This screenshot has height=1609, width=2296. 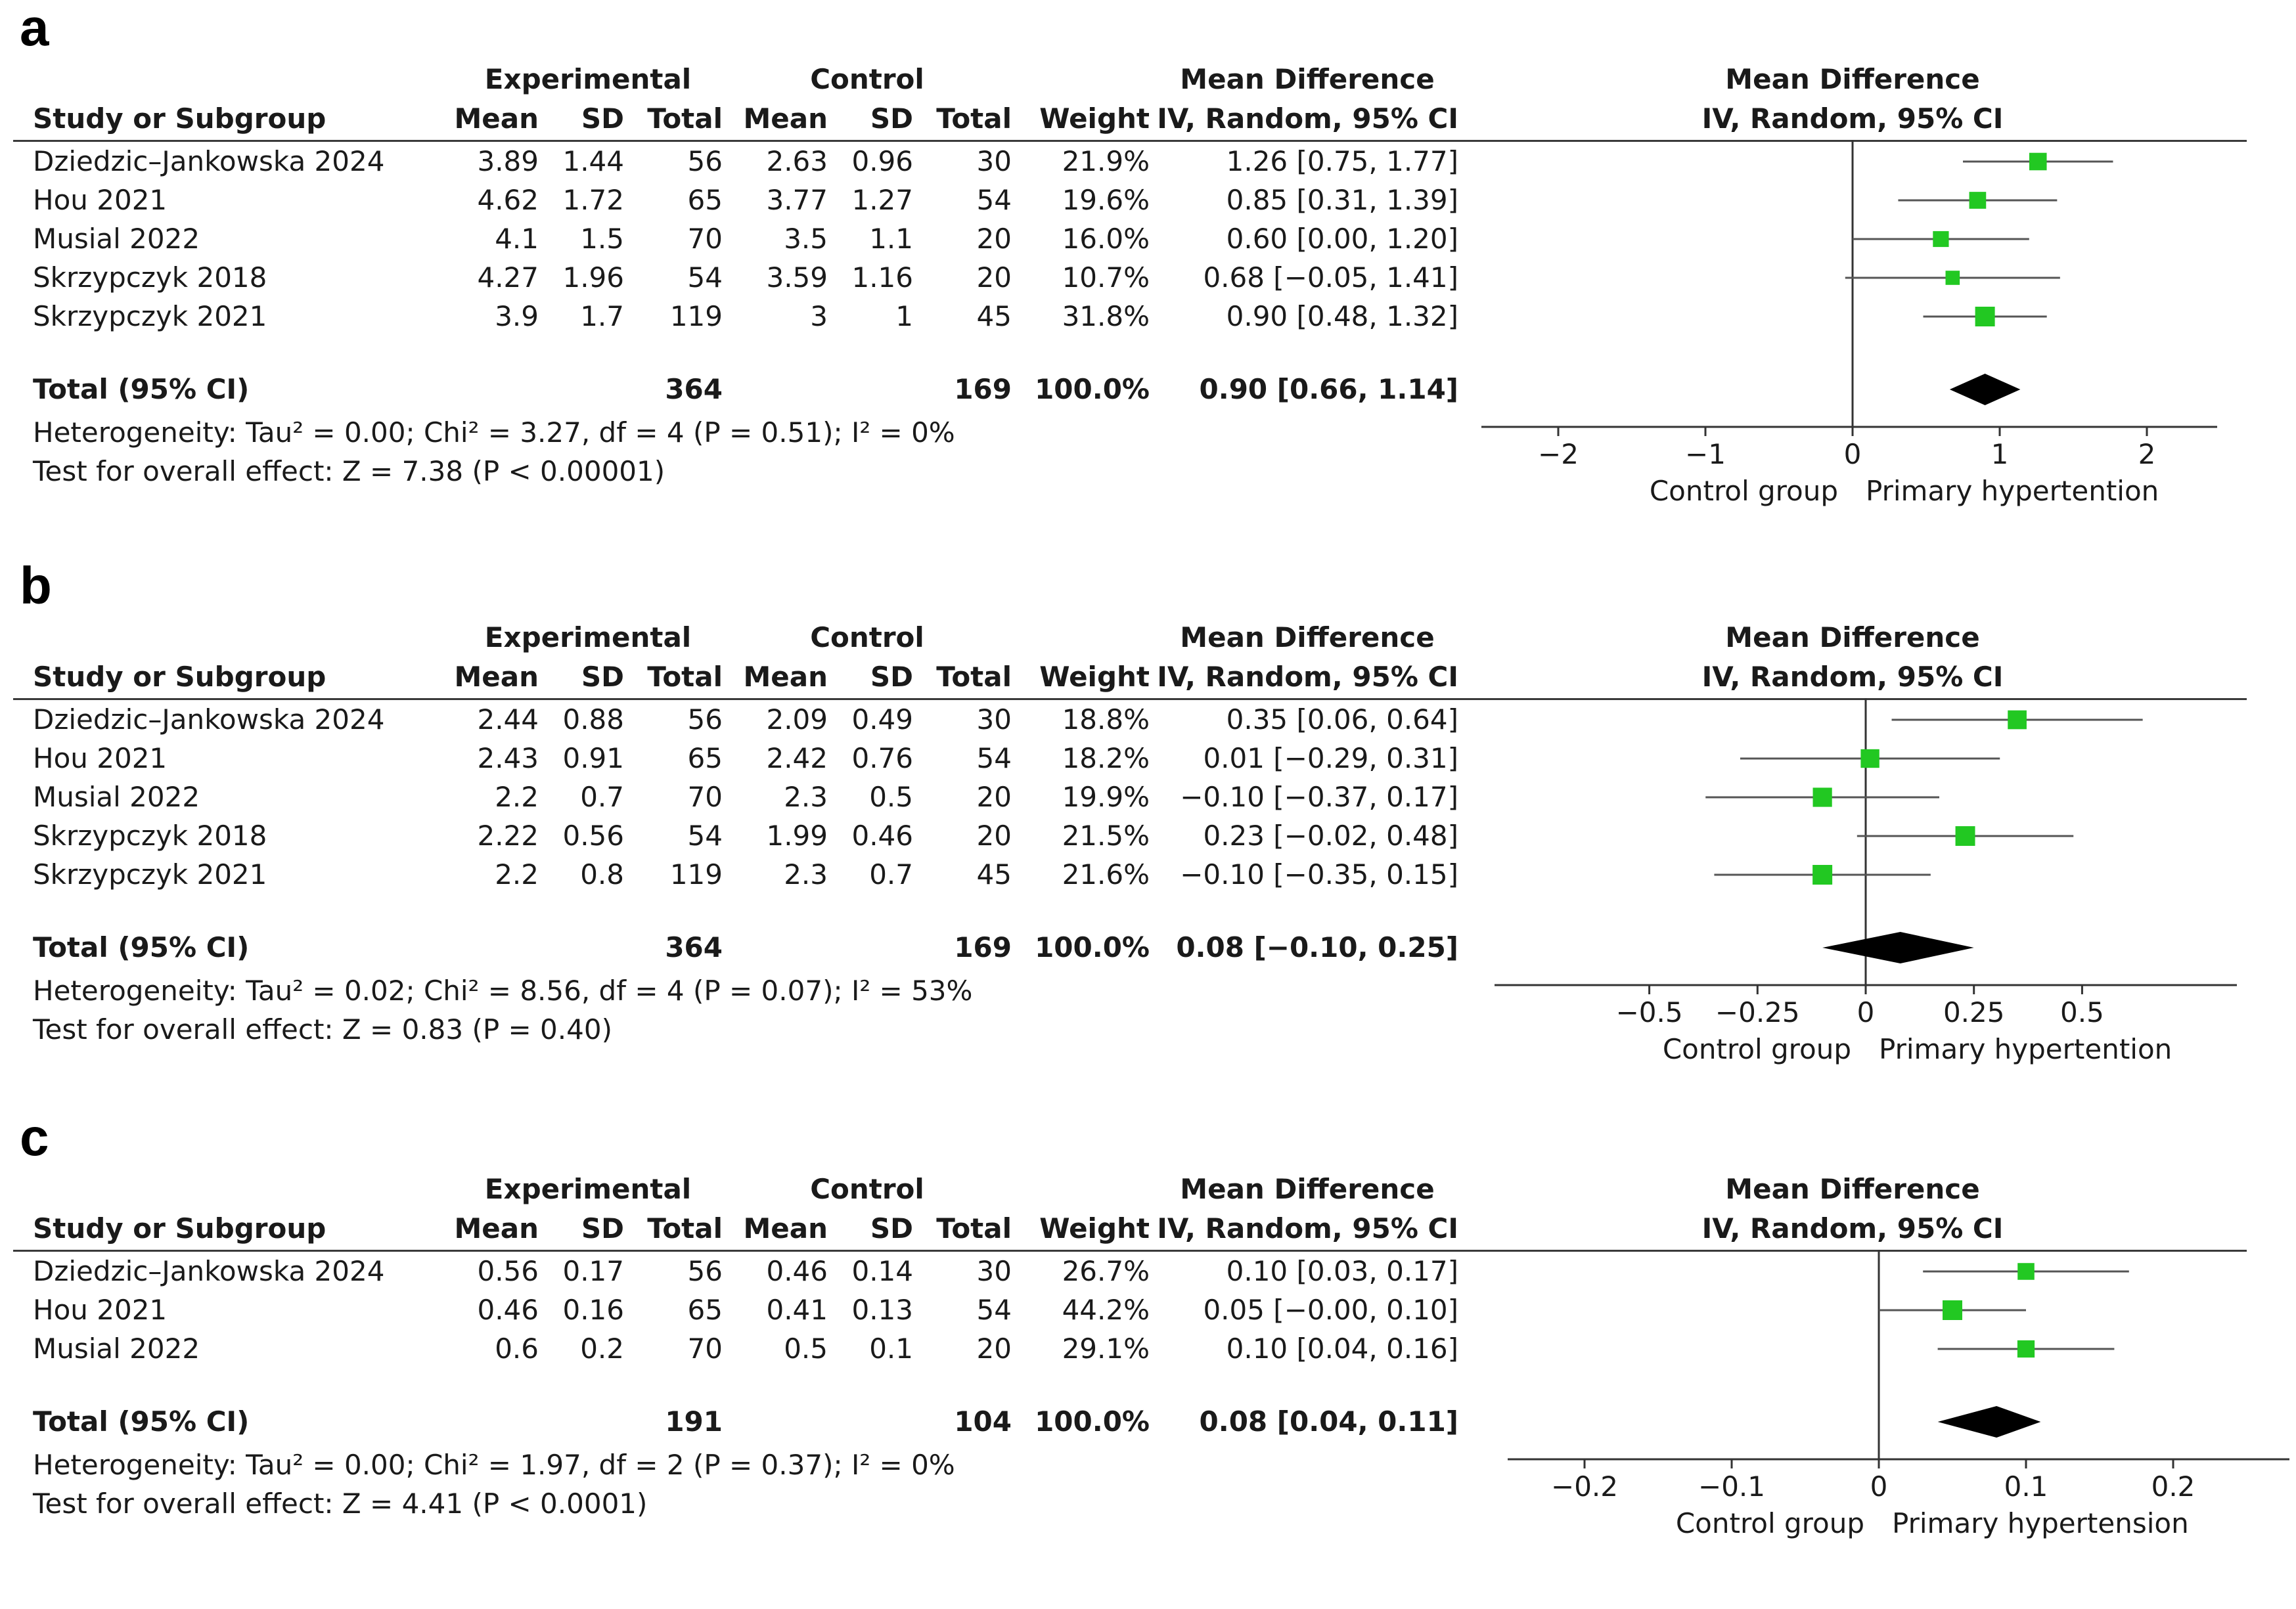 What do you see at coordinates (517, 1349) in the screenshot?
I see `table-cell-e-mean: 0.6` at bounding box center [517, 1349].